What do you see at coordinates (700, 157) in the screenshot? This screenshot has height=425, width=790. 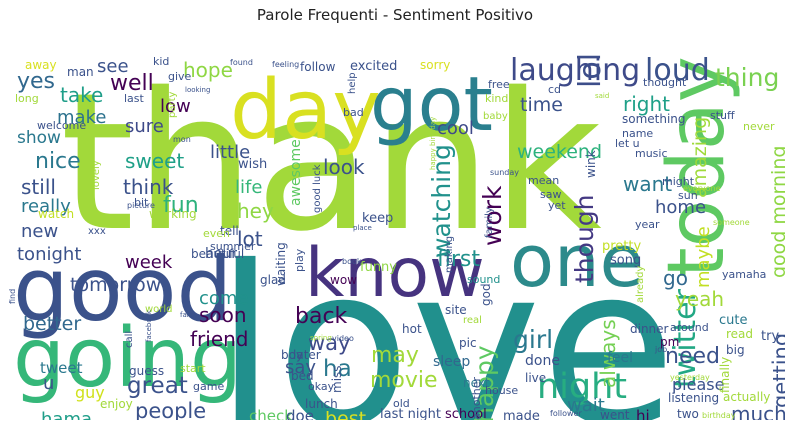 I see `word-amazing: amazing` at bounding box center [700, 157].